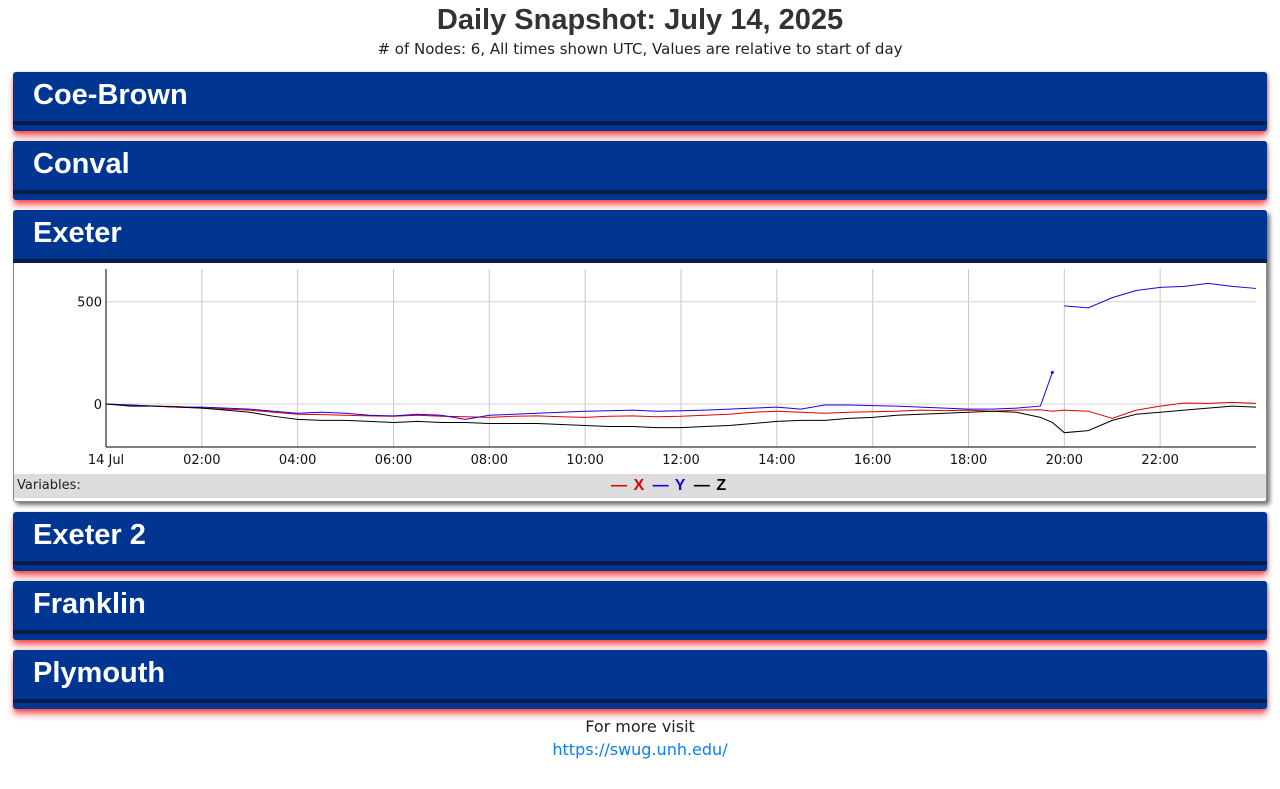 Image resolution: width=1280 pixels, height=789 pixels. I want to click on node-panel-coe-brown: Coe-Brown, so click(640, 101).